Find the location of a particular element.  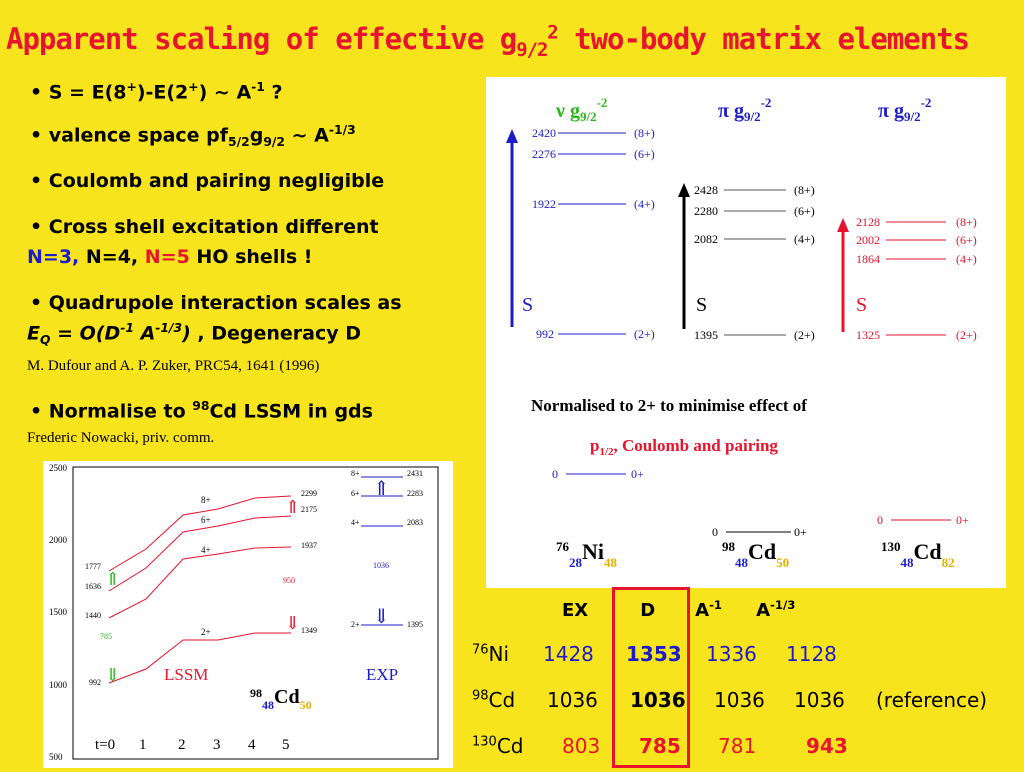

svg-text: 1349 is located at coordinates (309, 630).